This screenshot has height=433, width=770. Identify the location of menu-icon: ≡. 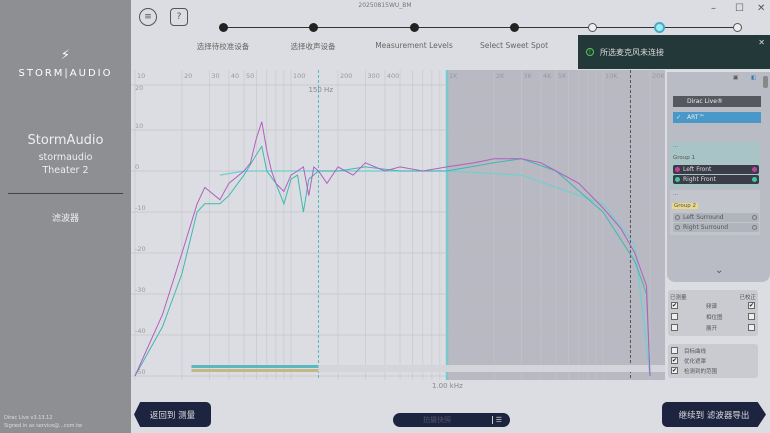
(148, 17).